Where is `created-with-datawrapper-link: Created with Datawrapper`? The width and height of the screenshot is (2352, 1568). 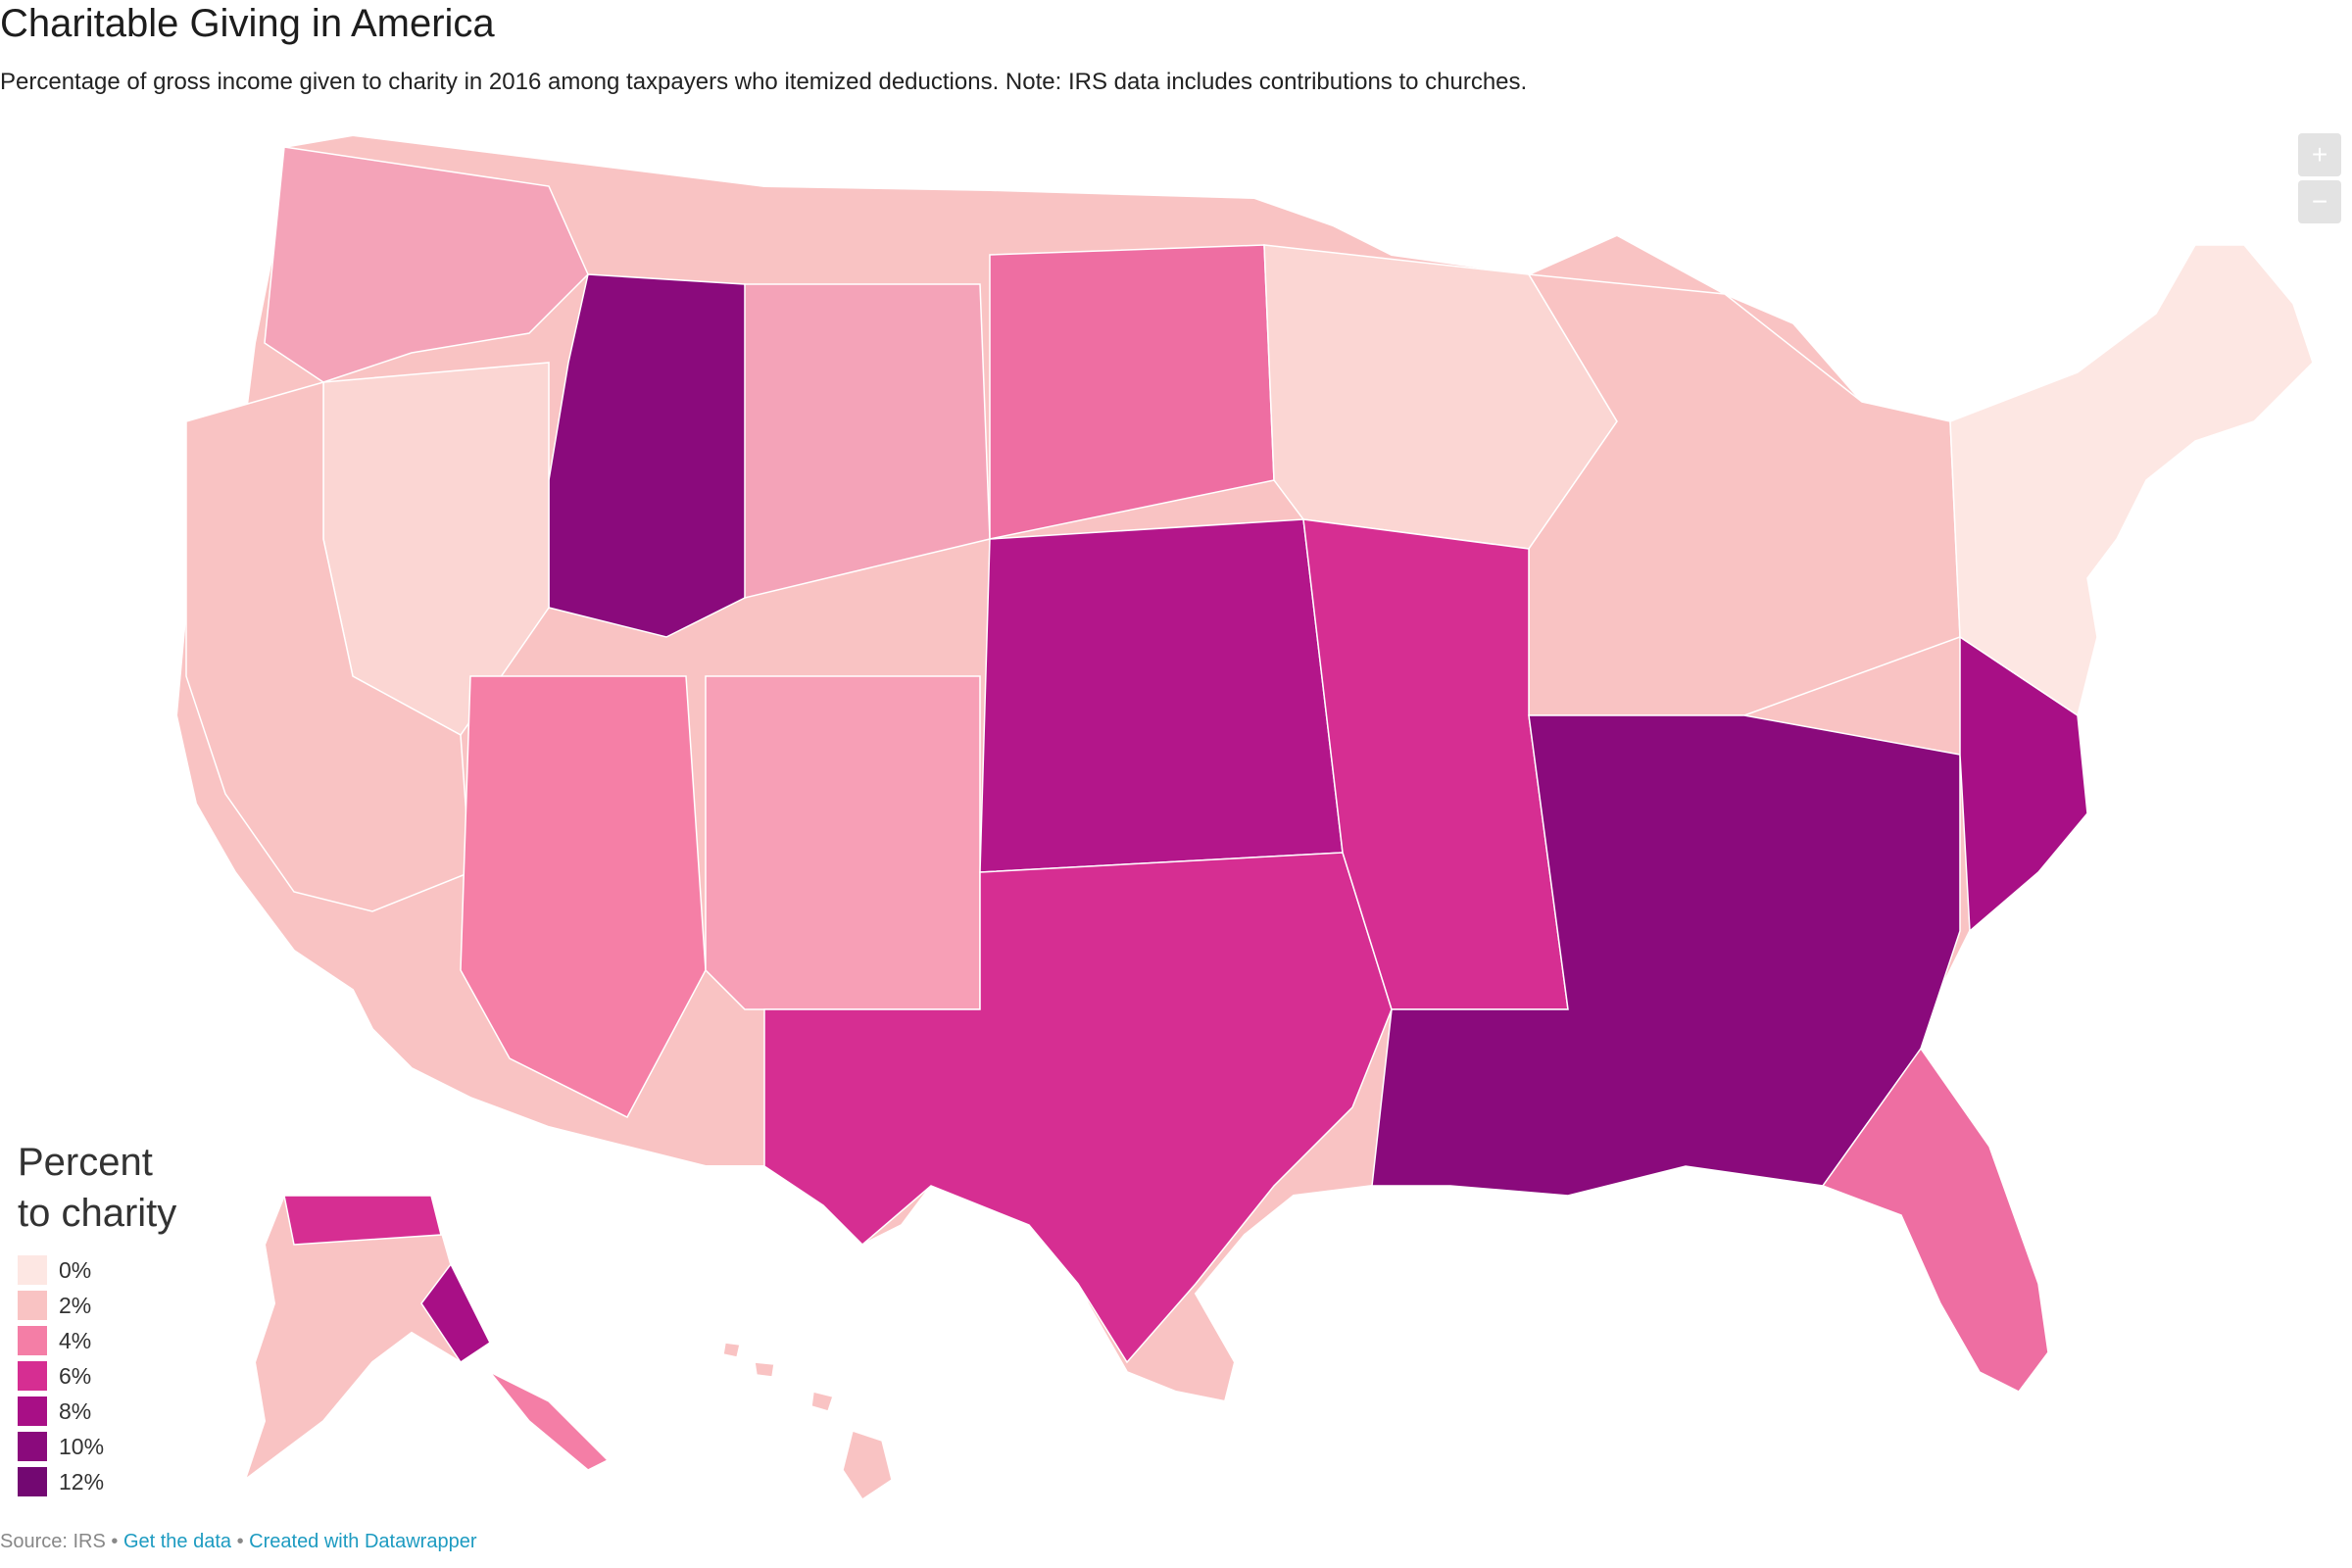
created-with-datawrapper-link: Created with Datawrapper is located at coordinates (363, 1541).